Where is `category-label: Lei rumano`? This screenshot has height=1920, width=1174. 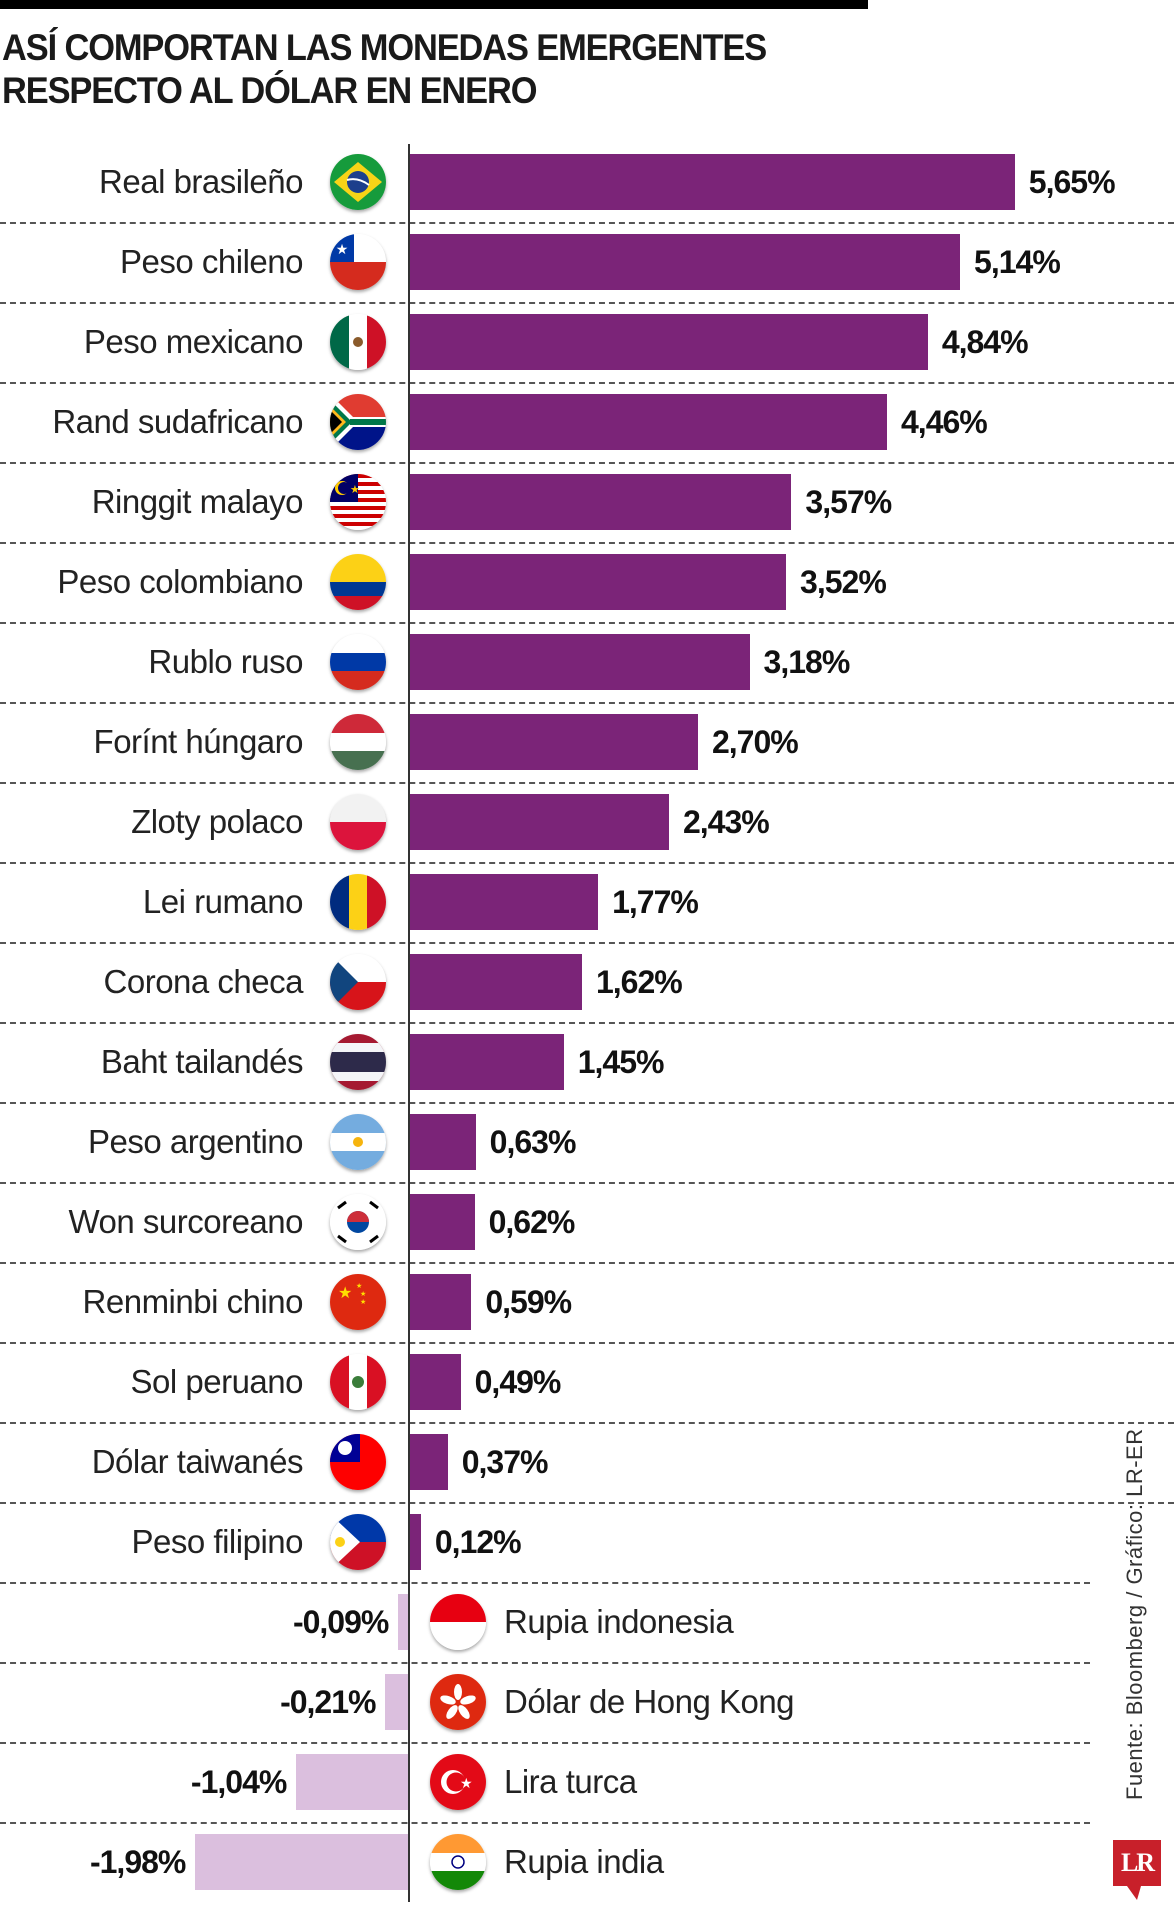 category-label: Lei rumano is located at coordinates (223, 901).